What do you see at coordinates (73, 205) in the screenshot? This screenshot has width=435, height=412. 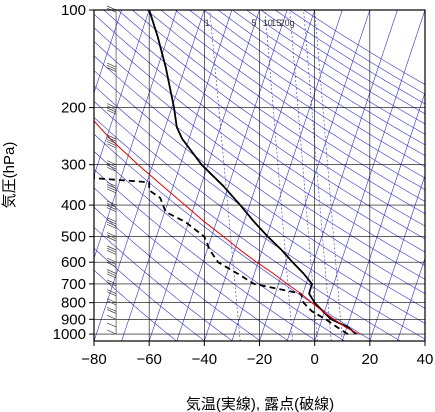 I see `y-tick-label: 400` at bounding box center [73, 205].